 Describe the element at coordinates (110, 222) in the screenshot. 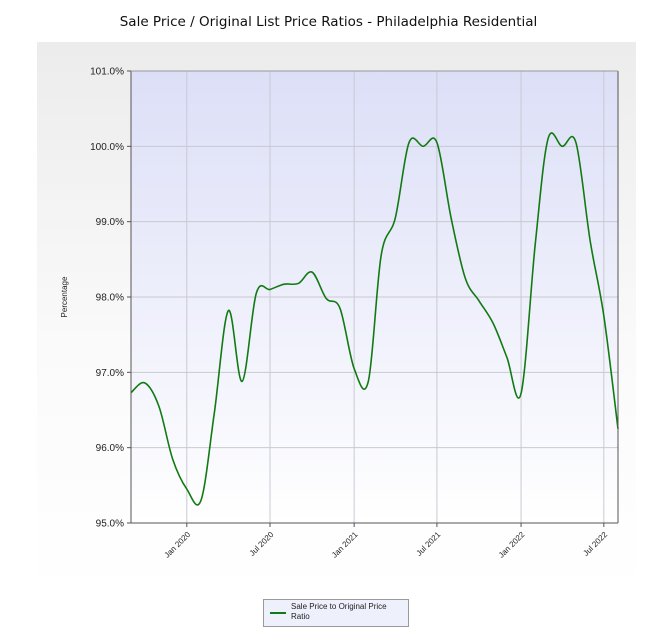

I see `y-tick-label: 99.0%` at that location.